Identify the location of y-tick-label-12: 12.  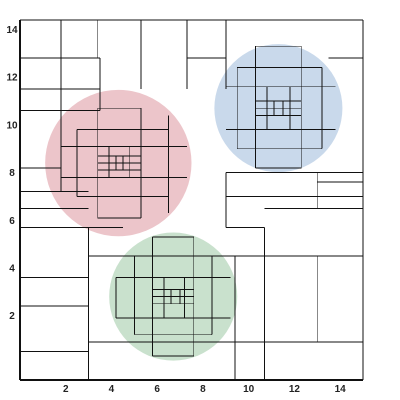
(12, 78).